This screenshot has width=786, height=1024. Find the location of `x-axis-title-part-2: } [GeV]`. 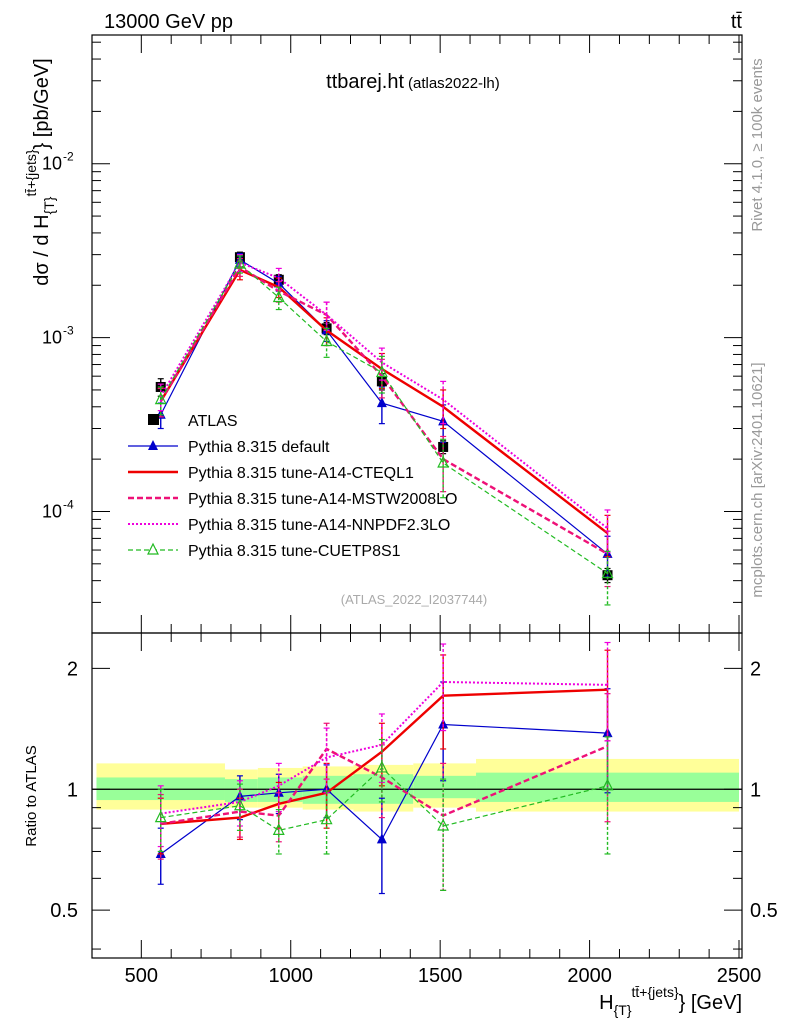

x-axis-title-part-2: } [GeV] is located at coordinates (710, 1003).